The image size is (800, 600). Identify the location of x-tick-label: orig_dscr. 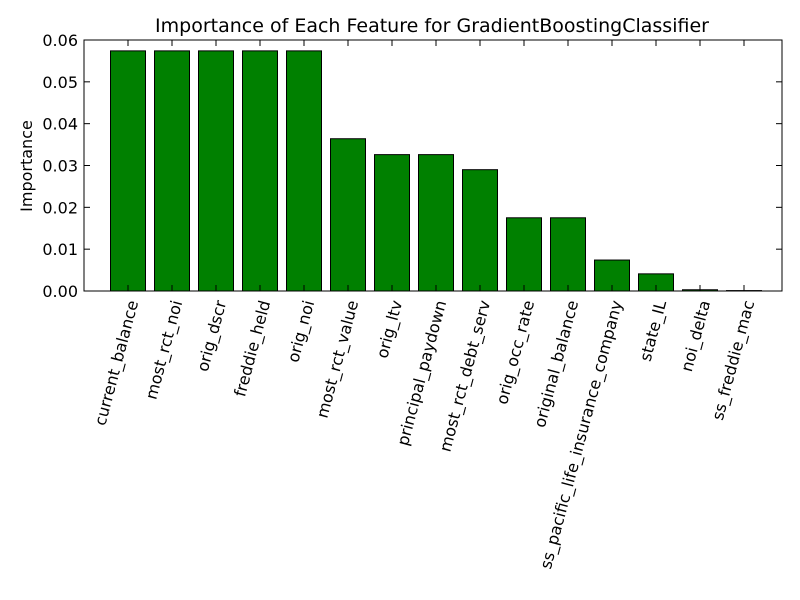
(212, 336).